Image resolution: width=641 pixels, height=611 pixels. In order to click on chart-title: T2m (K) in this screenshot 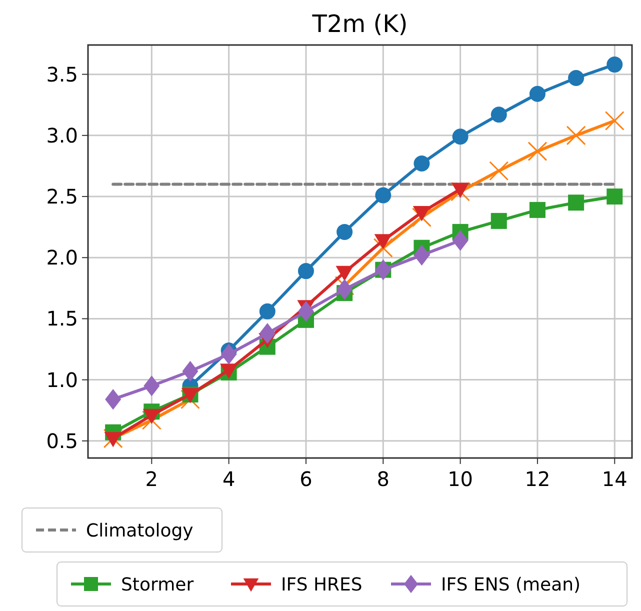, I will do `click(359, 24)`.